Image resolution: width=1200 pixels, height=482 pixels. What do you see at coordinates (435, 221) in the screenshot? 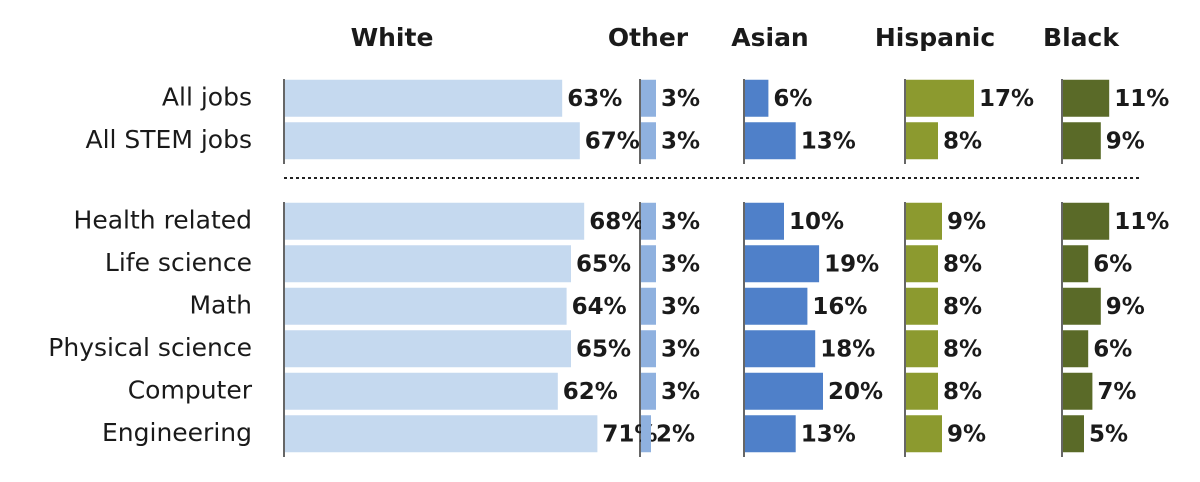
I see `bar-white-health-related` at bounding box center [435, 221].